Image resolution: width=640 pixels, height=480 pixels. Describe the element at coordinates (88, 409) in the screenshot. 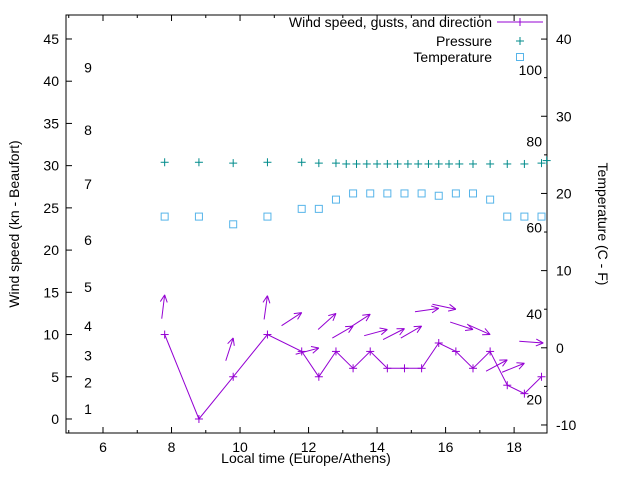

I see `beaufort-label: 1` at that location.